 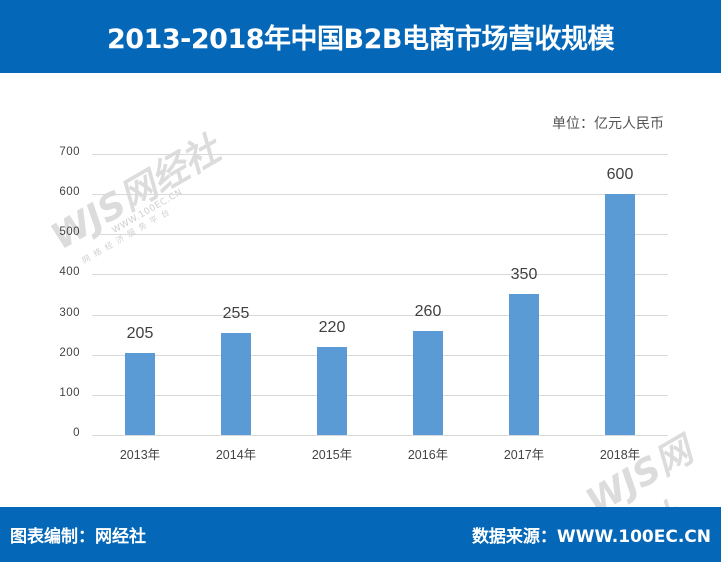 What do you see at coordinates (69, 152) in the screenshot?
I see `y-axis-tick: 700` at bounding box center [69, 152].